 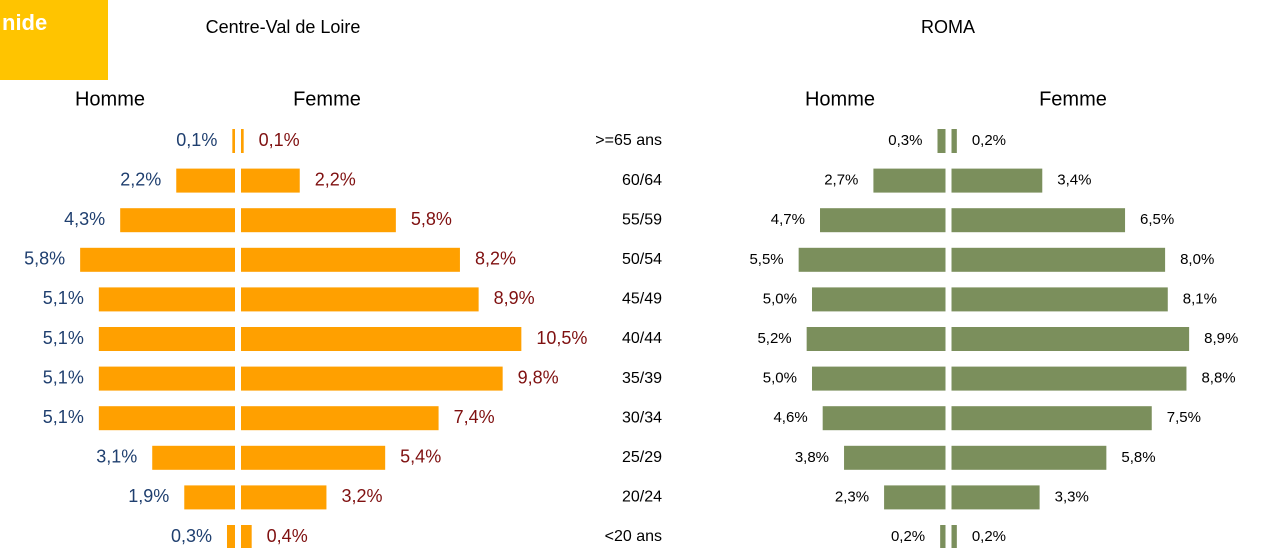 What do you see at coordinates (420, 457) in the screenshot?
I see `value-label: 5,4%` at bounding box center [420, 457].